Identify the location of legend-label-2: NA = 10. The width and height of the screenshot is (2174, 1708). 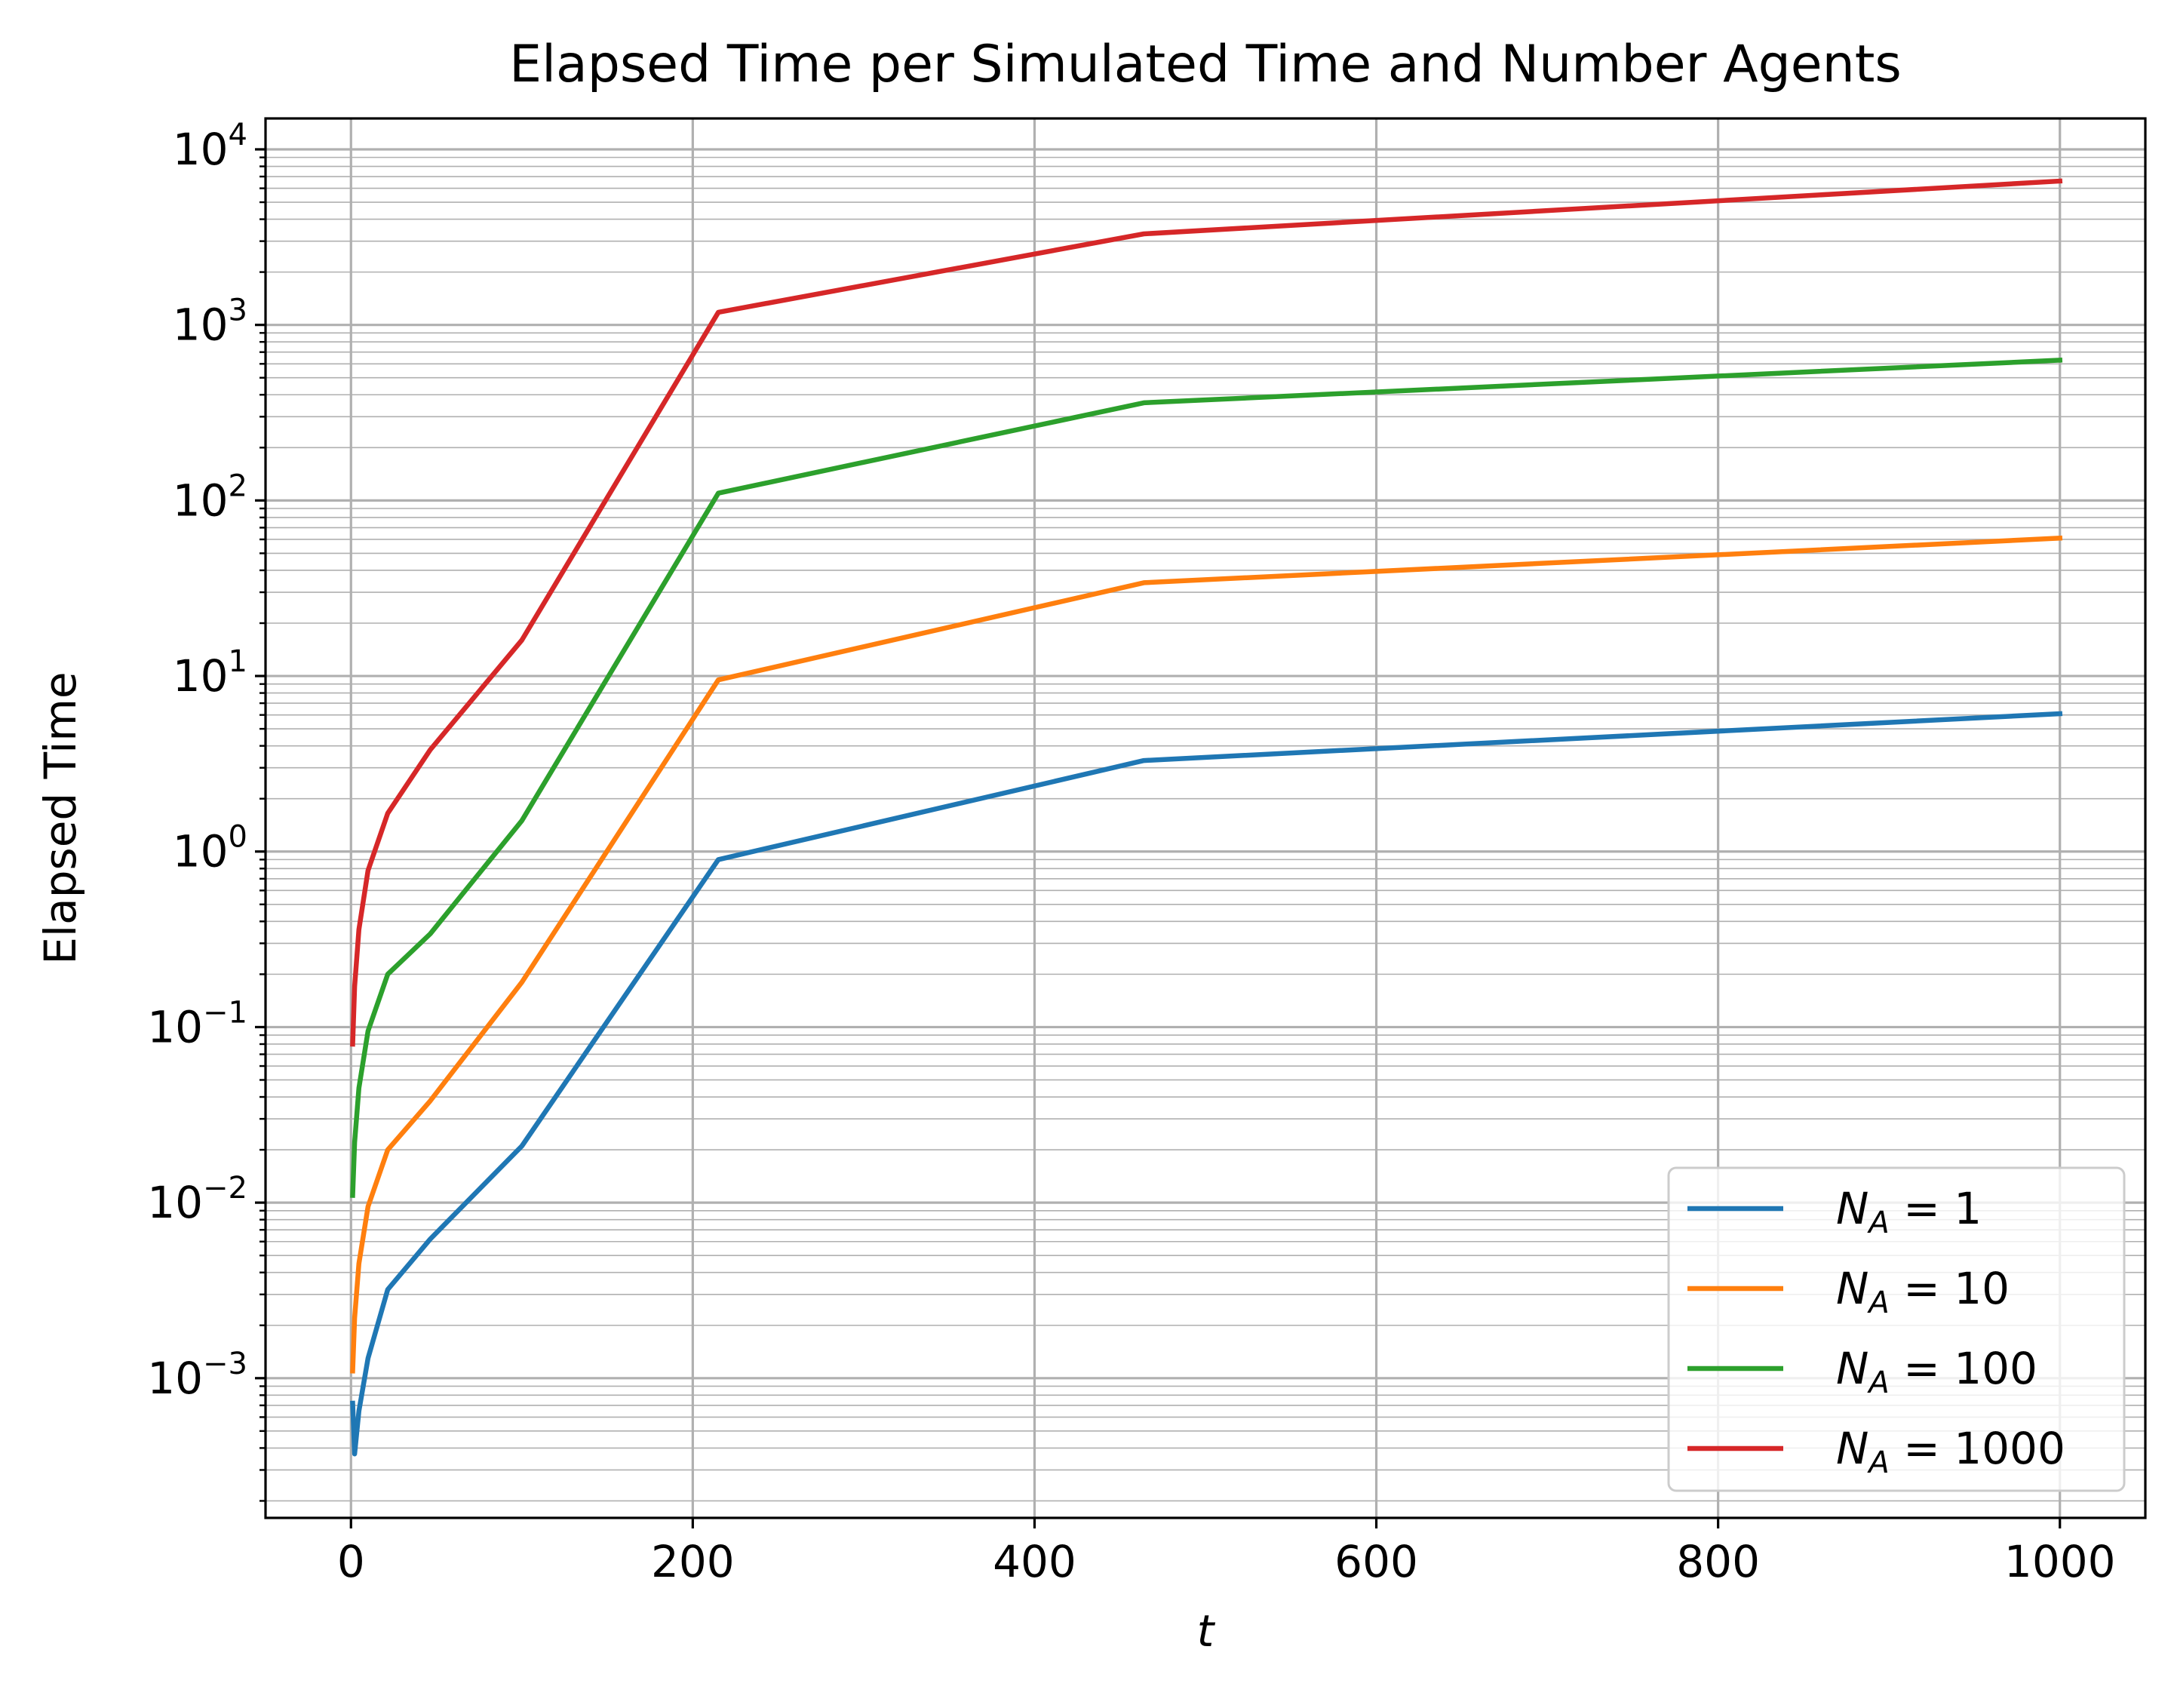
(1923, 1291).